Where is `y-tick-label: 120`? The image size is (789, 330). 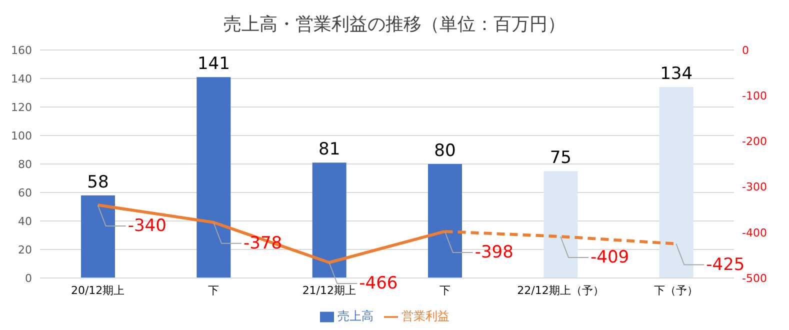
y-tick-label: 120 is located at coordinates (21, 107).